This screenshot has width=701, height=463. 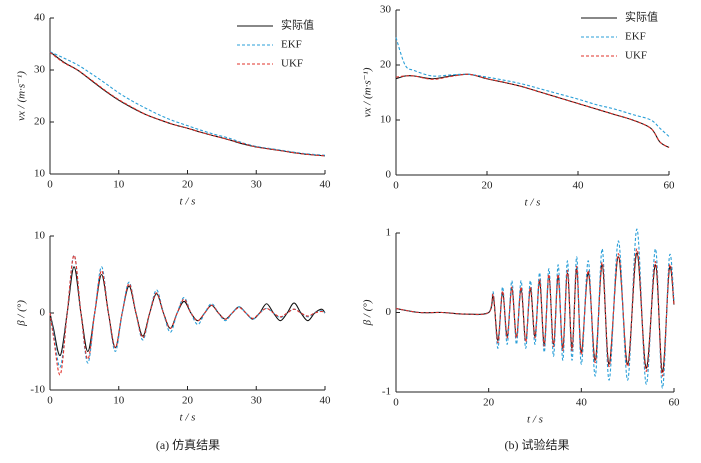 What do you see at coordinates (40, 18) in the screenshot?
I see `y-tick-label: 40` at bounding box center [40, 18].